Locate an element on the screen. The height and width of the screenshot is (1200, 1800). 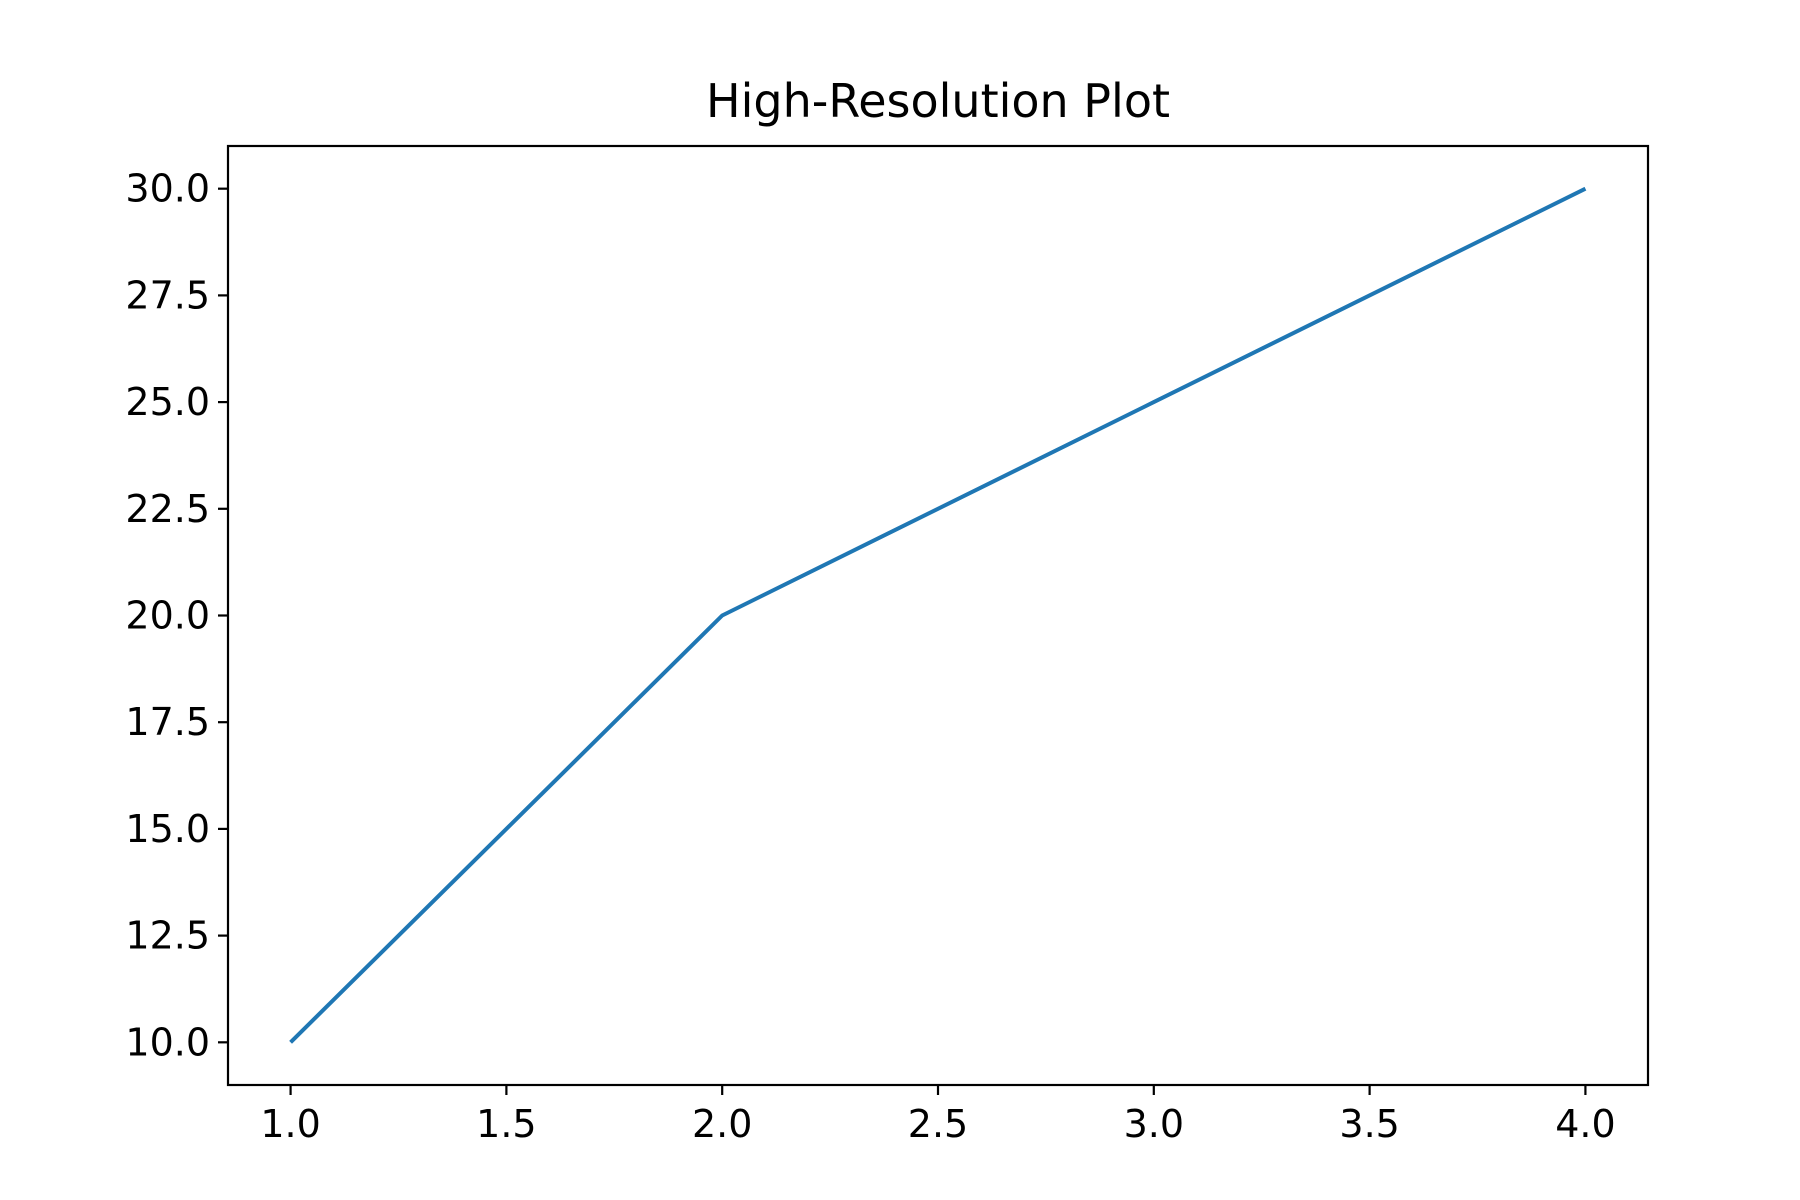
x-tick-label: 1.5 is located at coordinates (506, 1124).